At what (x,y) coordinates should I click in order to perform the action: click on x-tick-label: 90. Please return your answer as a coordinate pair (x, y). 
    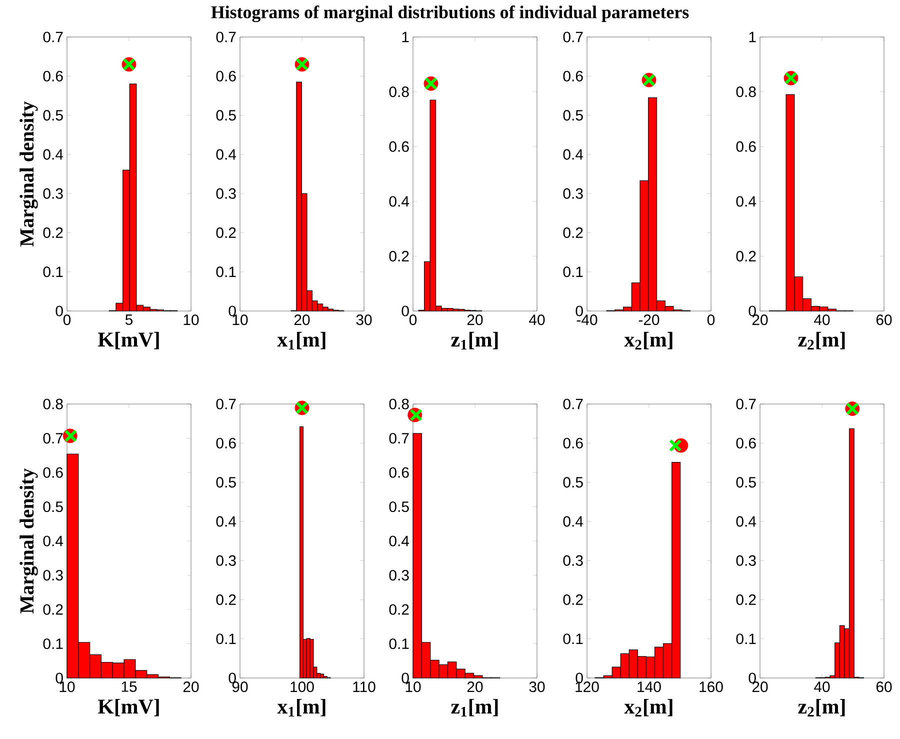
    Looking at the image, I should click on (240, 687).